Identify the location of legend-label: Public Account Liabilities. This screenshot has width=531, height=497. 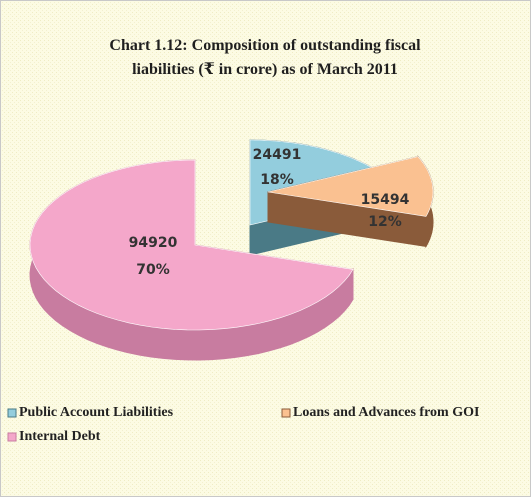
(96, 412).